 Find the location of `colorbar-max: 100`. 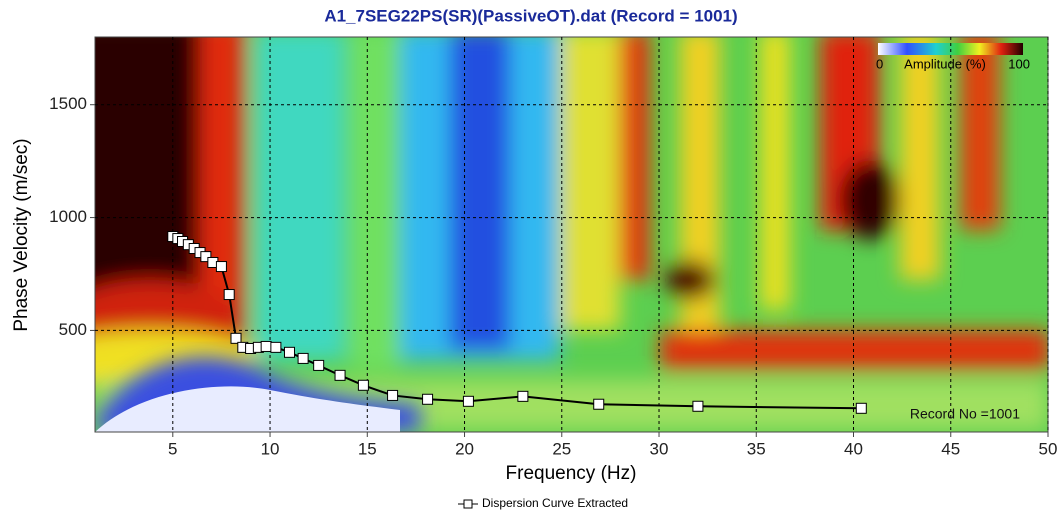

colorbar-max: 100 is located at coordinates (1019, 63).